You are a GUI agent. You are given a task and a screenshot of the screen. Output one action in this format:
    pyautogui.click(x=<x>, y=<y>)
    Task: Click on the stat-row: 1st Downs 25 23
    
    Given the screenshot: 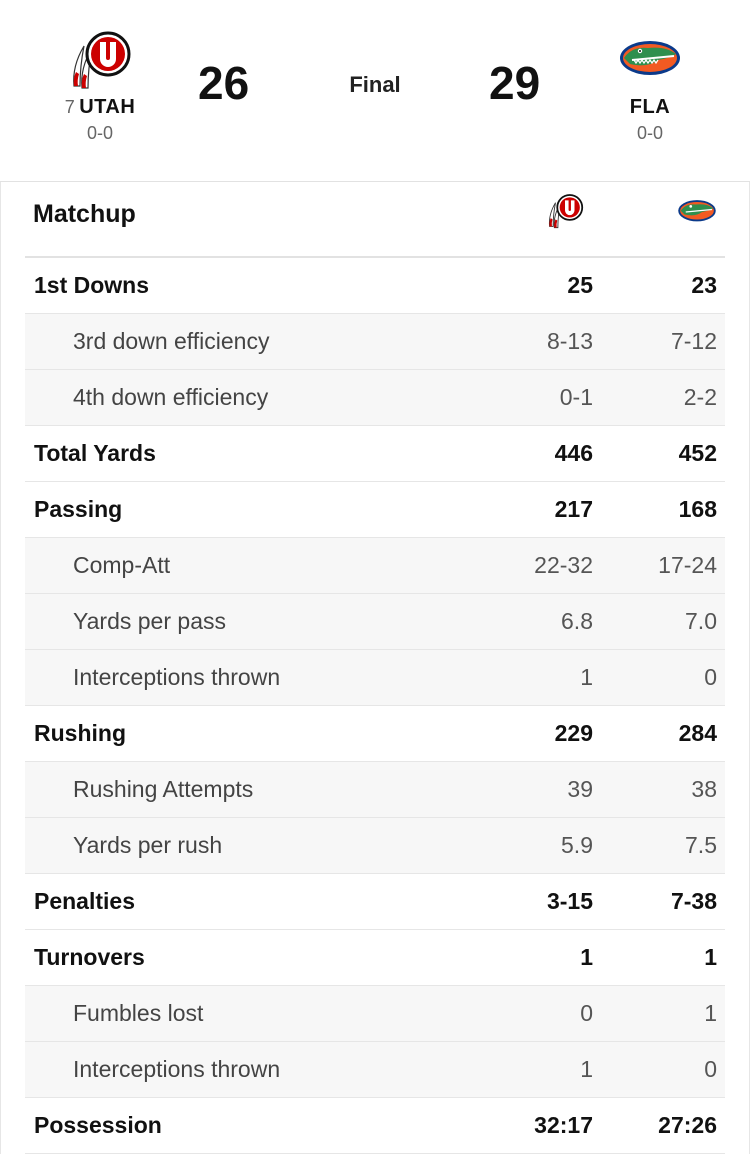 What is the action you would take?
    pyautogui.click(x=375, y=286)
    